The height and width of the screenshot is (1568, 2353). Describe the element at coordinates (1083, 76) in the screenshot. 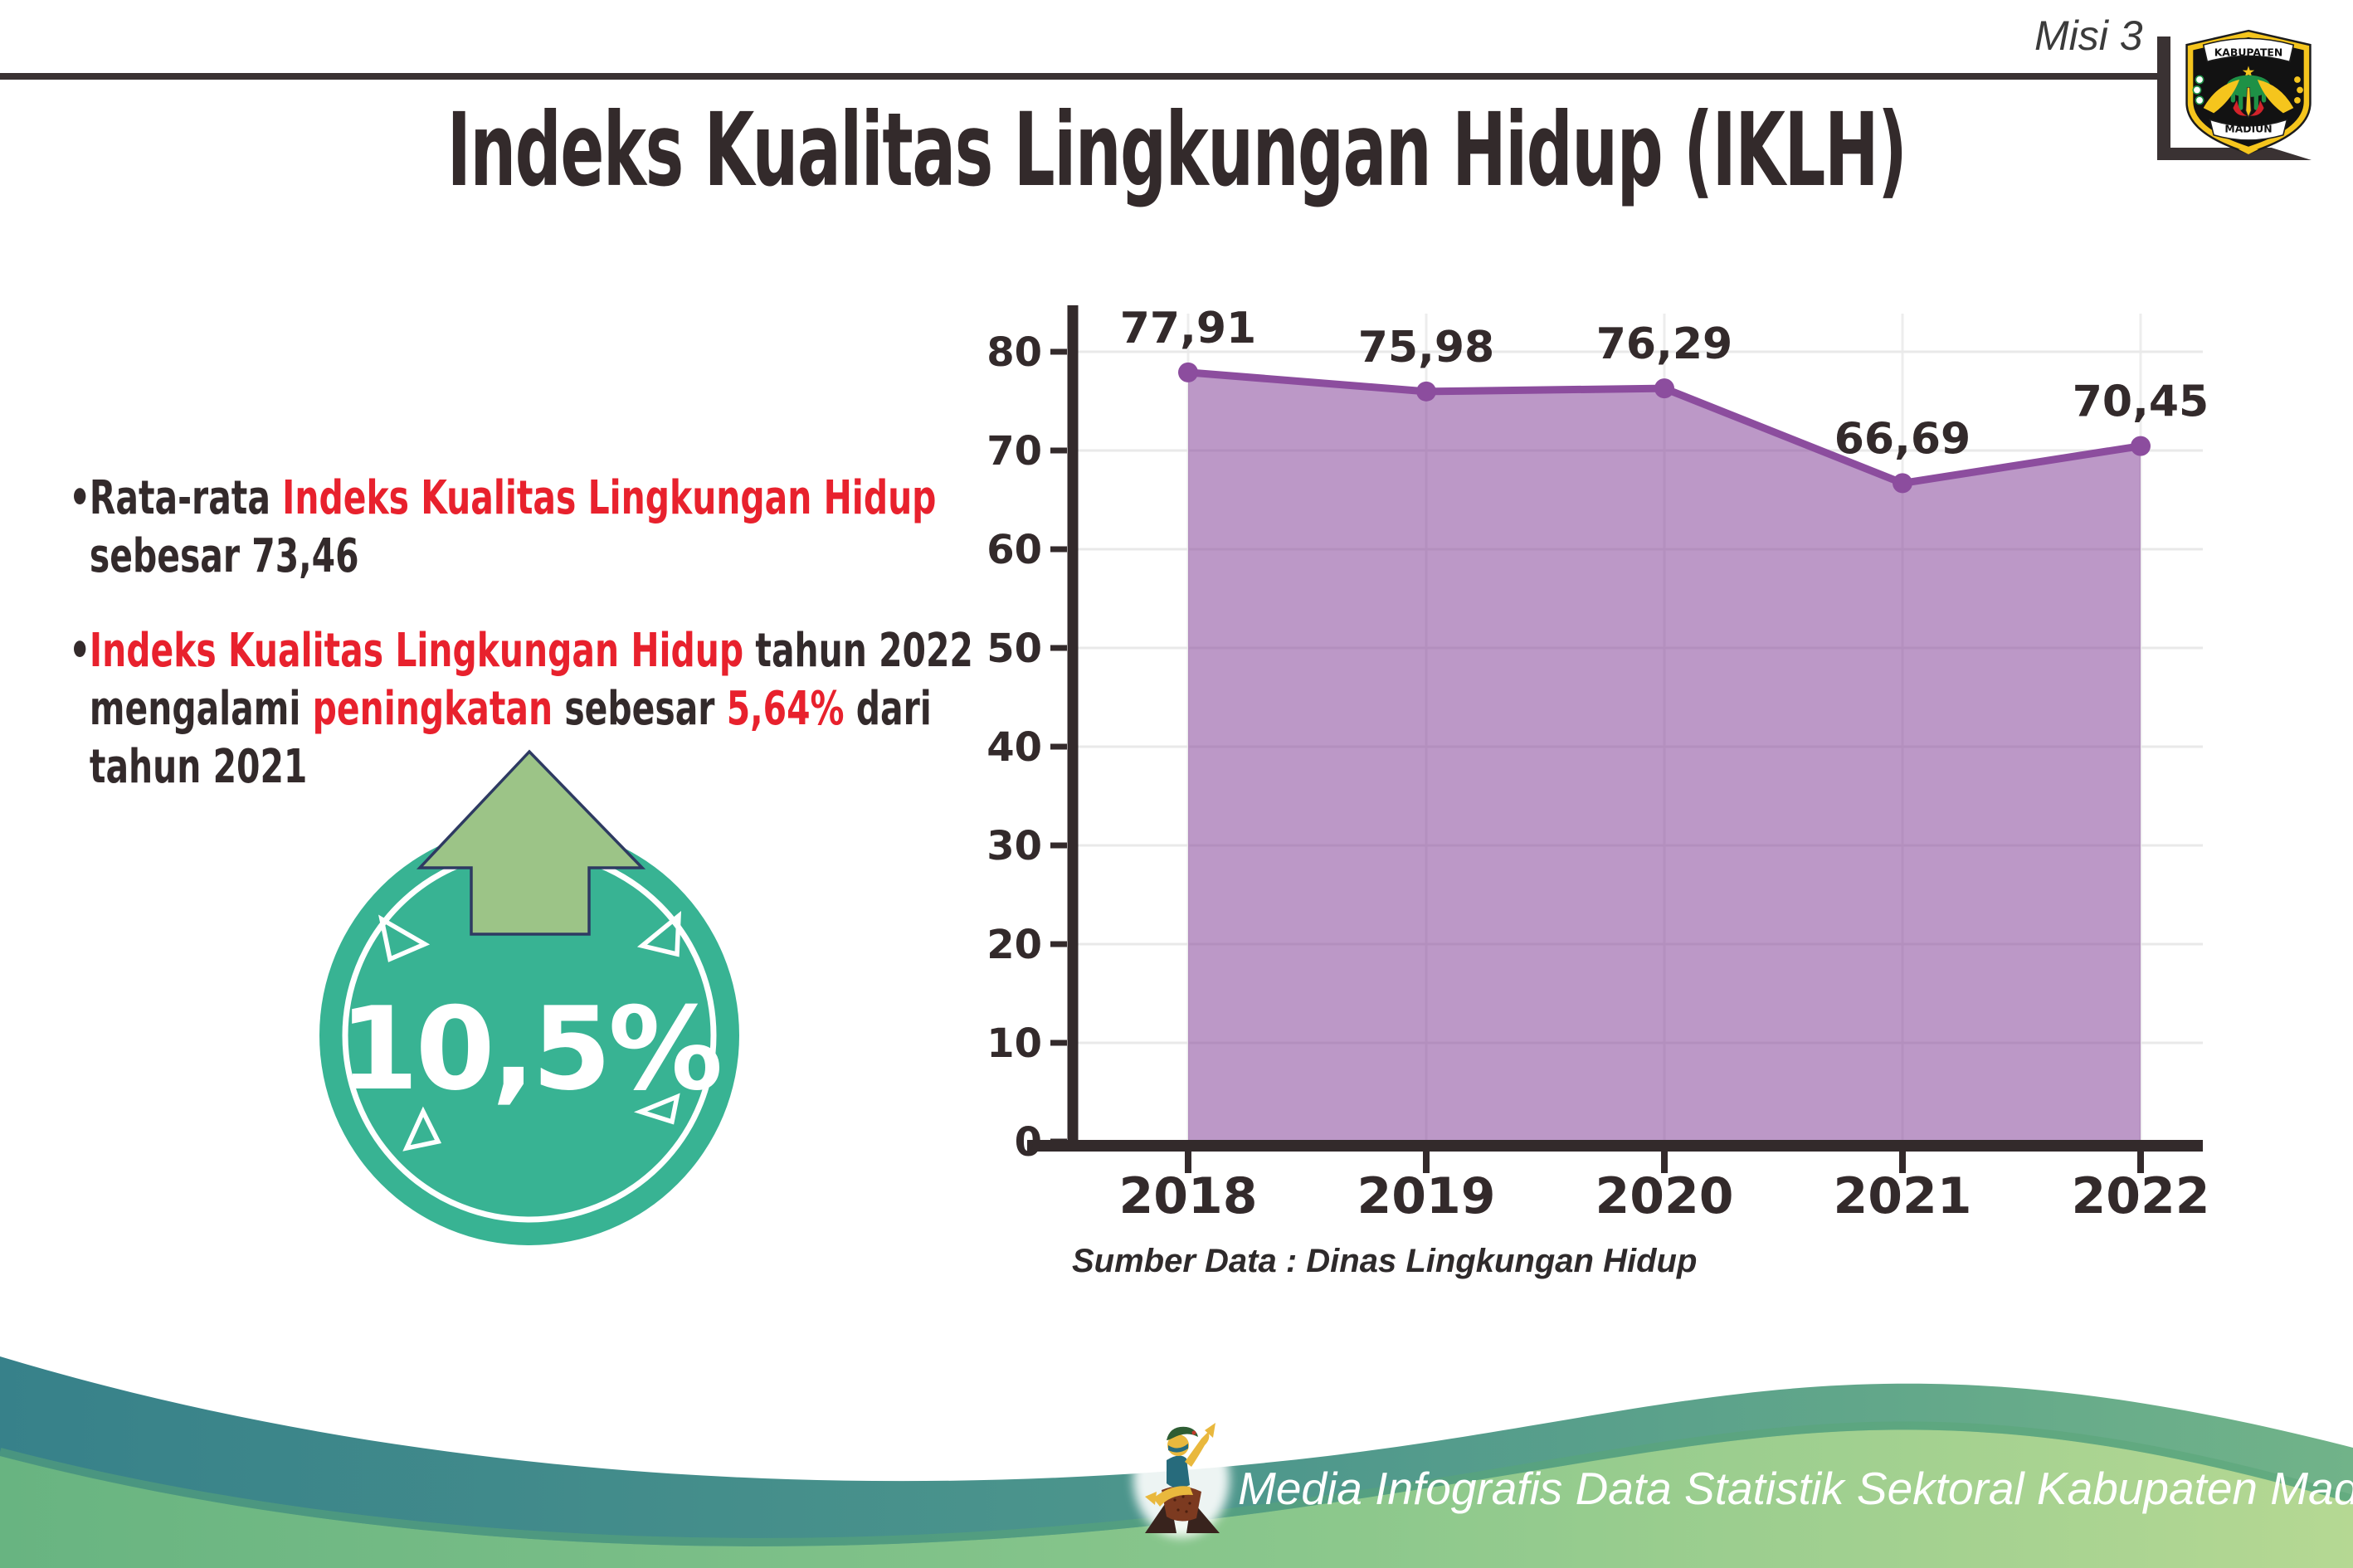

I see `header-rule` at that location.